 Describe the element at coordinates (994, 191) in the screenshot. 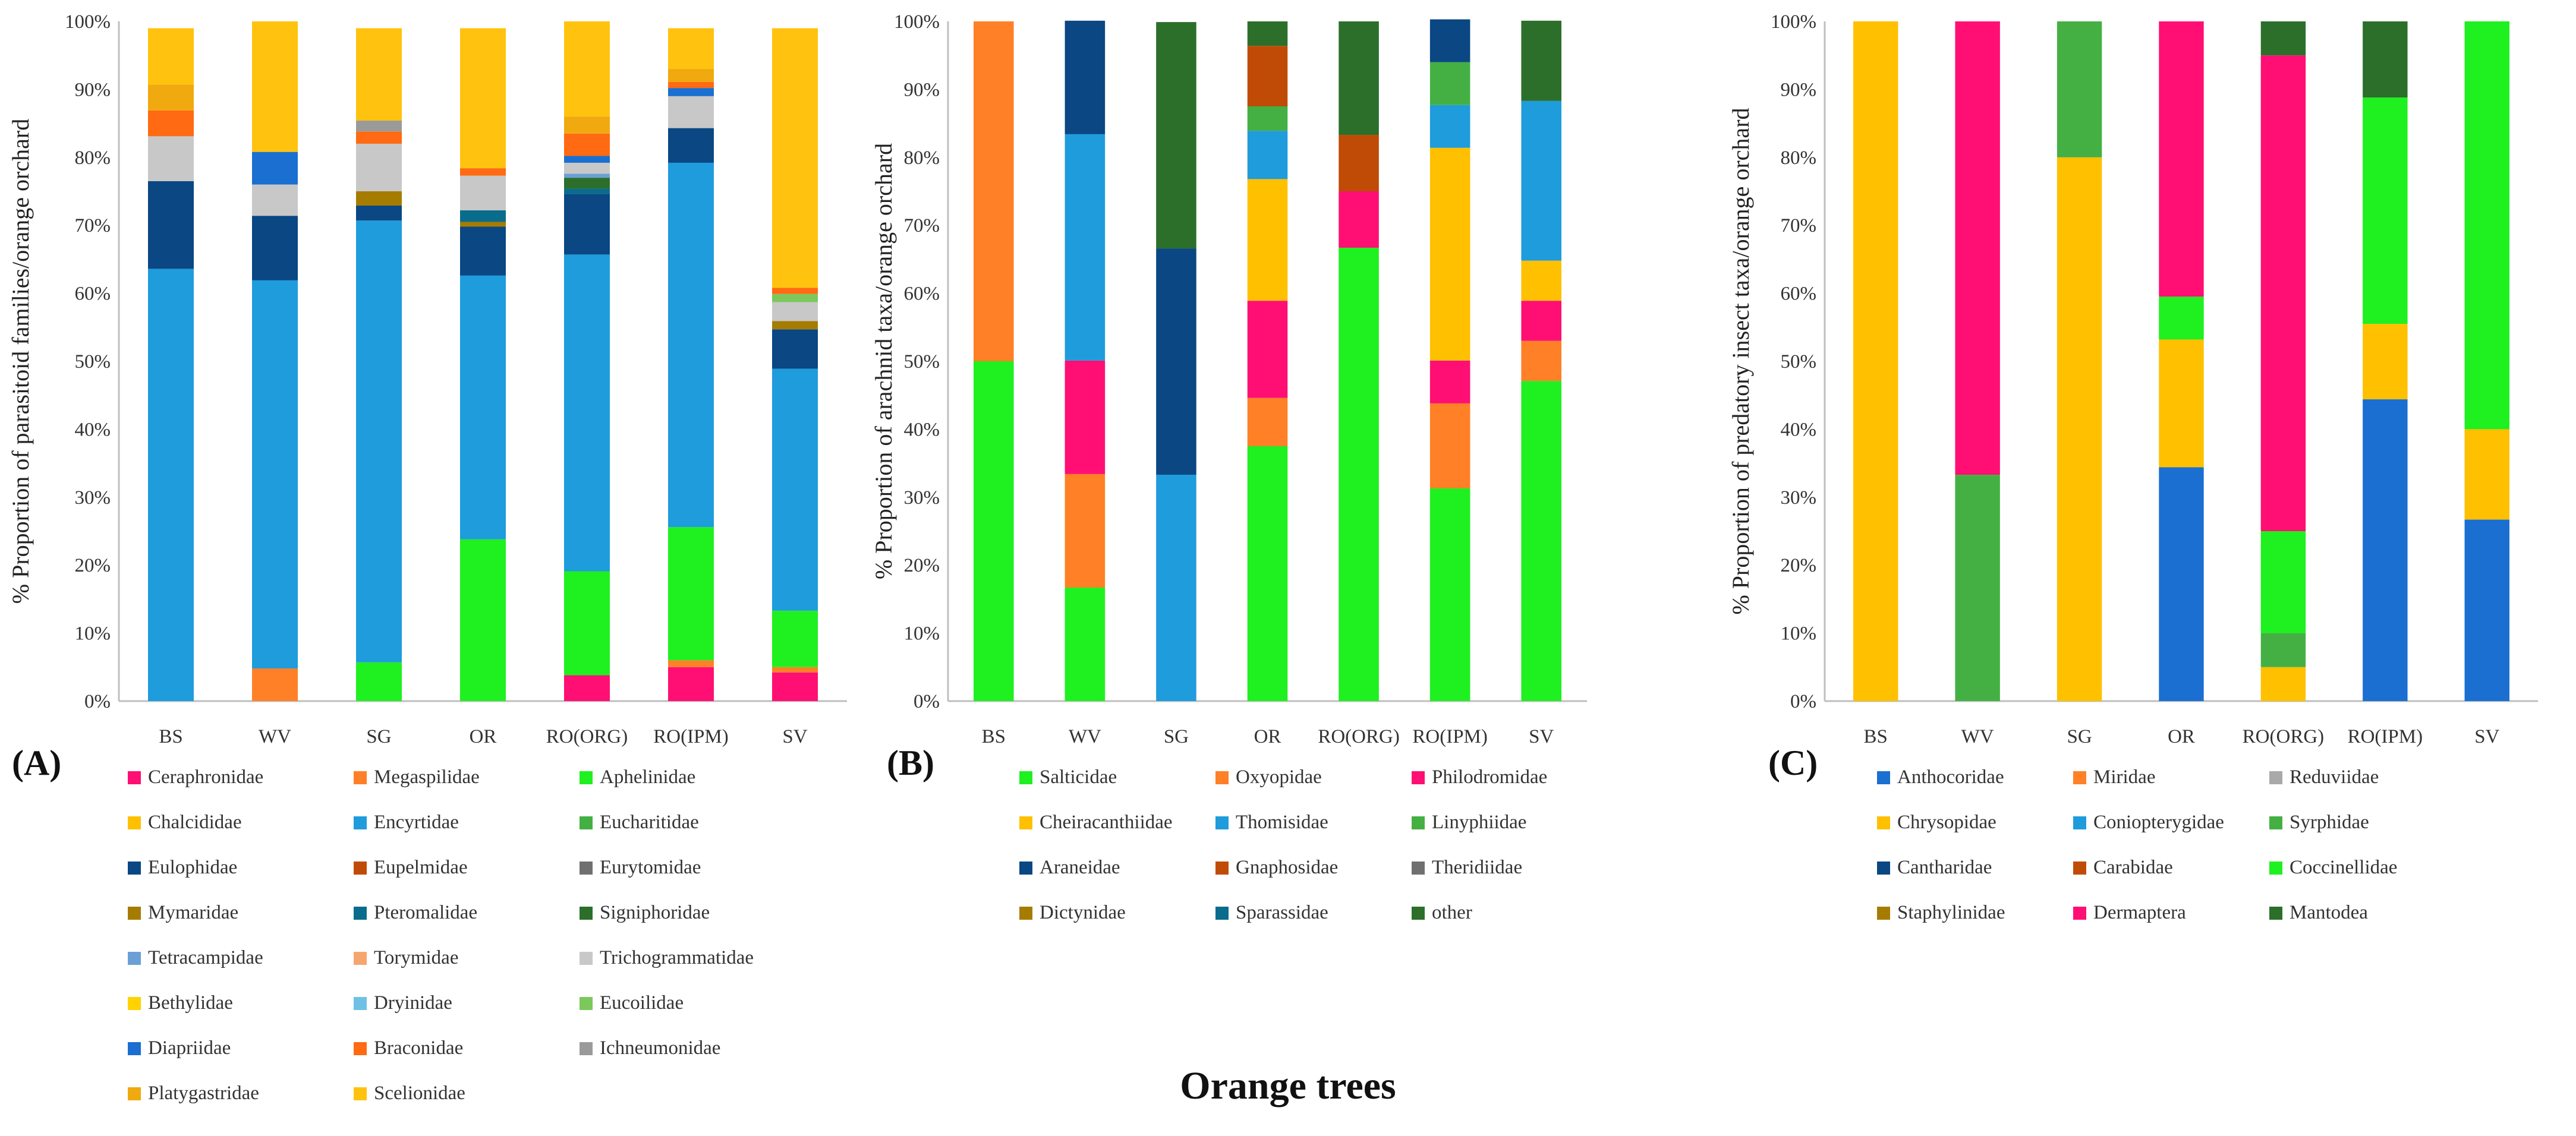

I see `bar-segment-oxyopidae` at that location.